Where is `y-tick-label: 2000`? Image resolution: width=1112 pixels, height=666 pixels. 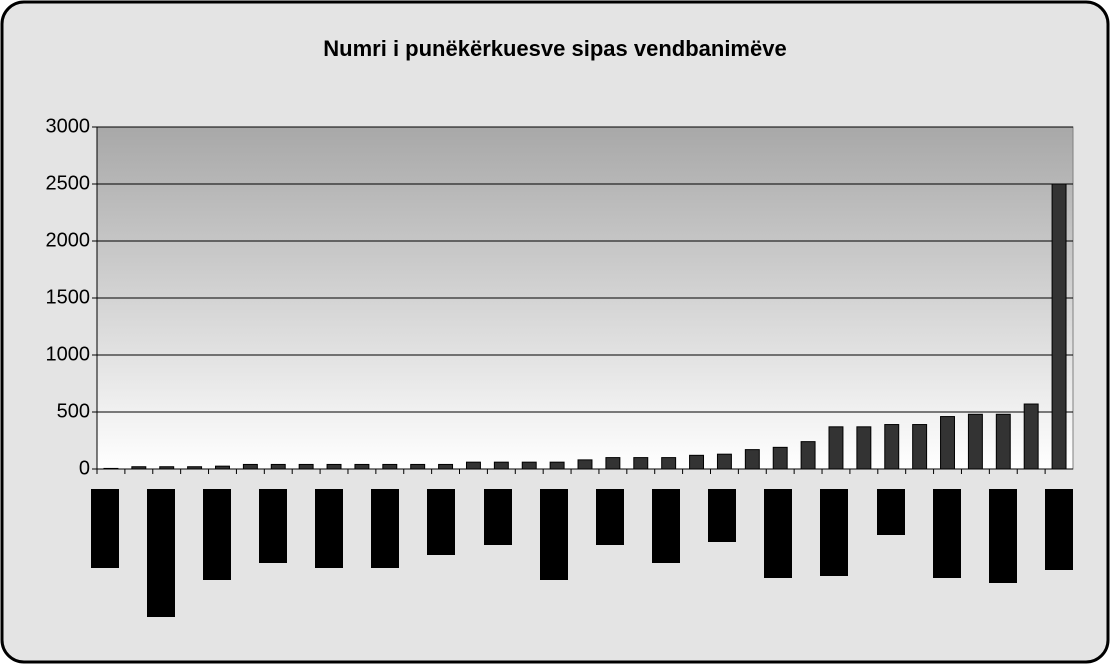
y-tick-label: 2000 is located at coordinates (68, 240).